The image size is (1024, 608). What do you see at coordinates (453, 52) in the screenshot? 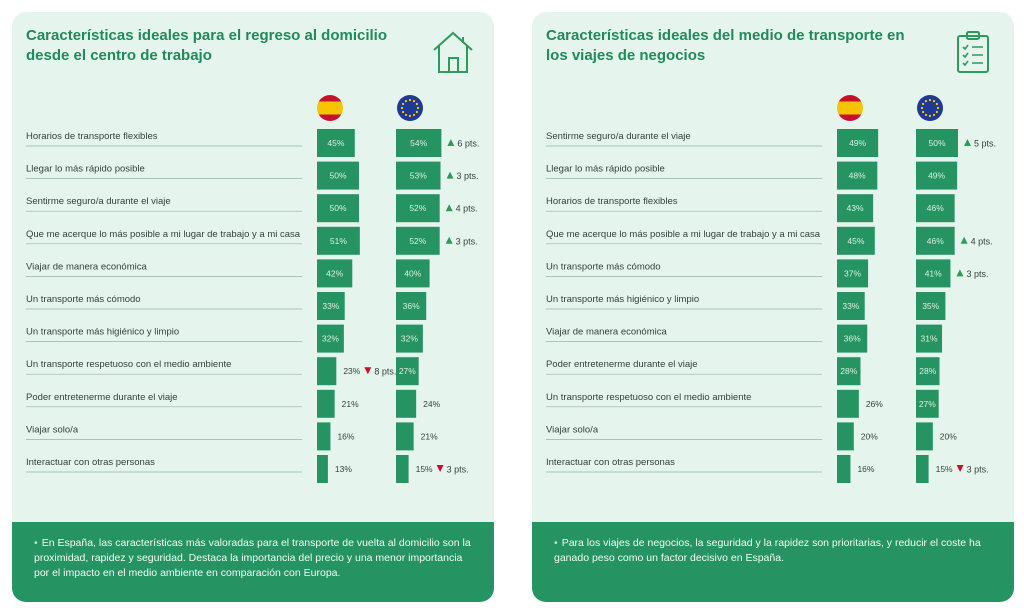
I see `house-icon` at bounding box center [453, 52].